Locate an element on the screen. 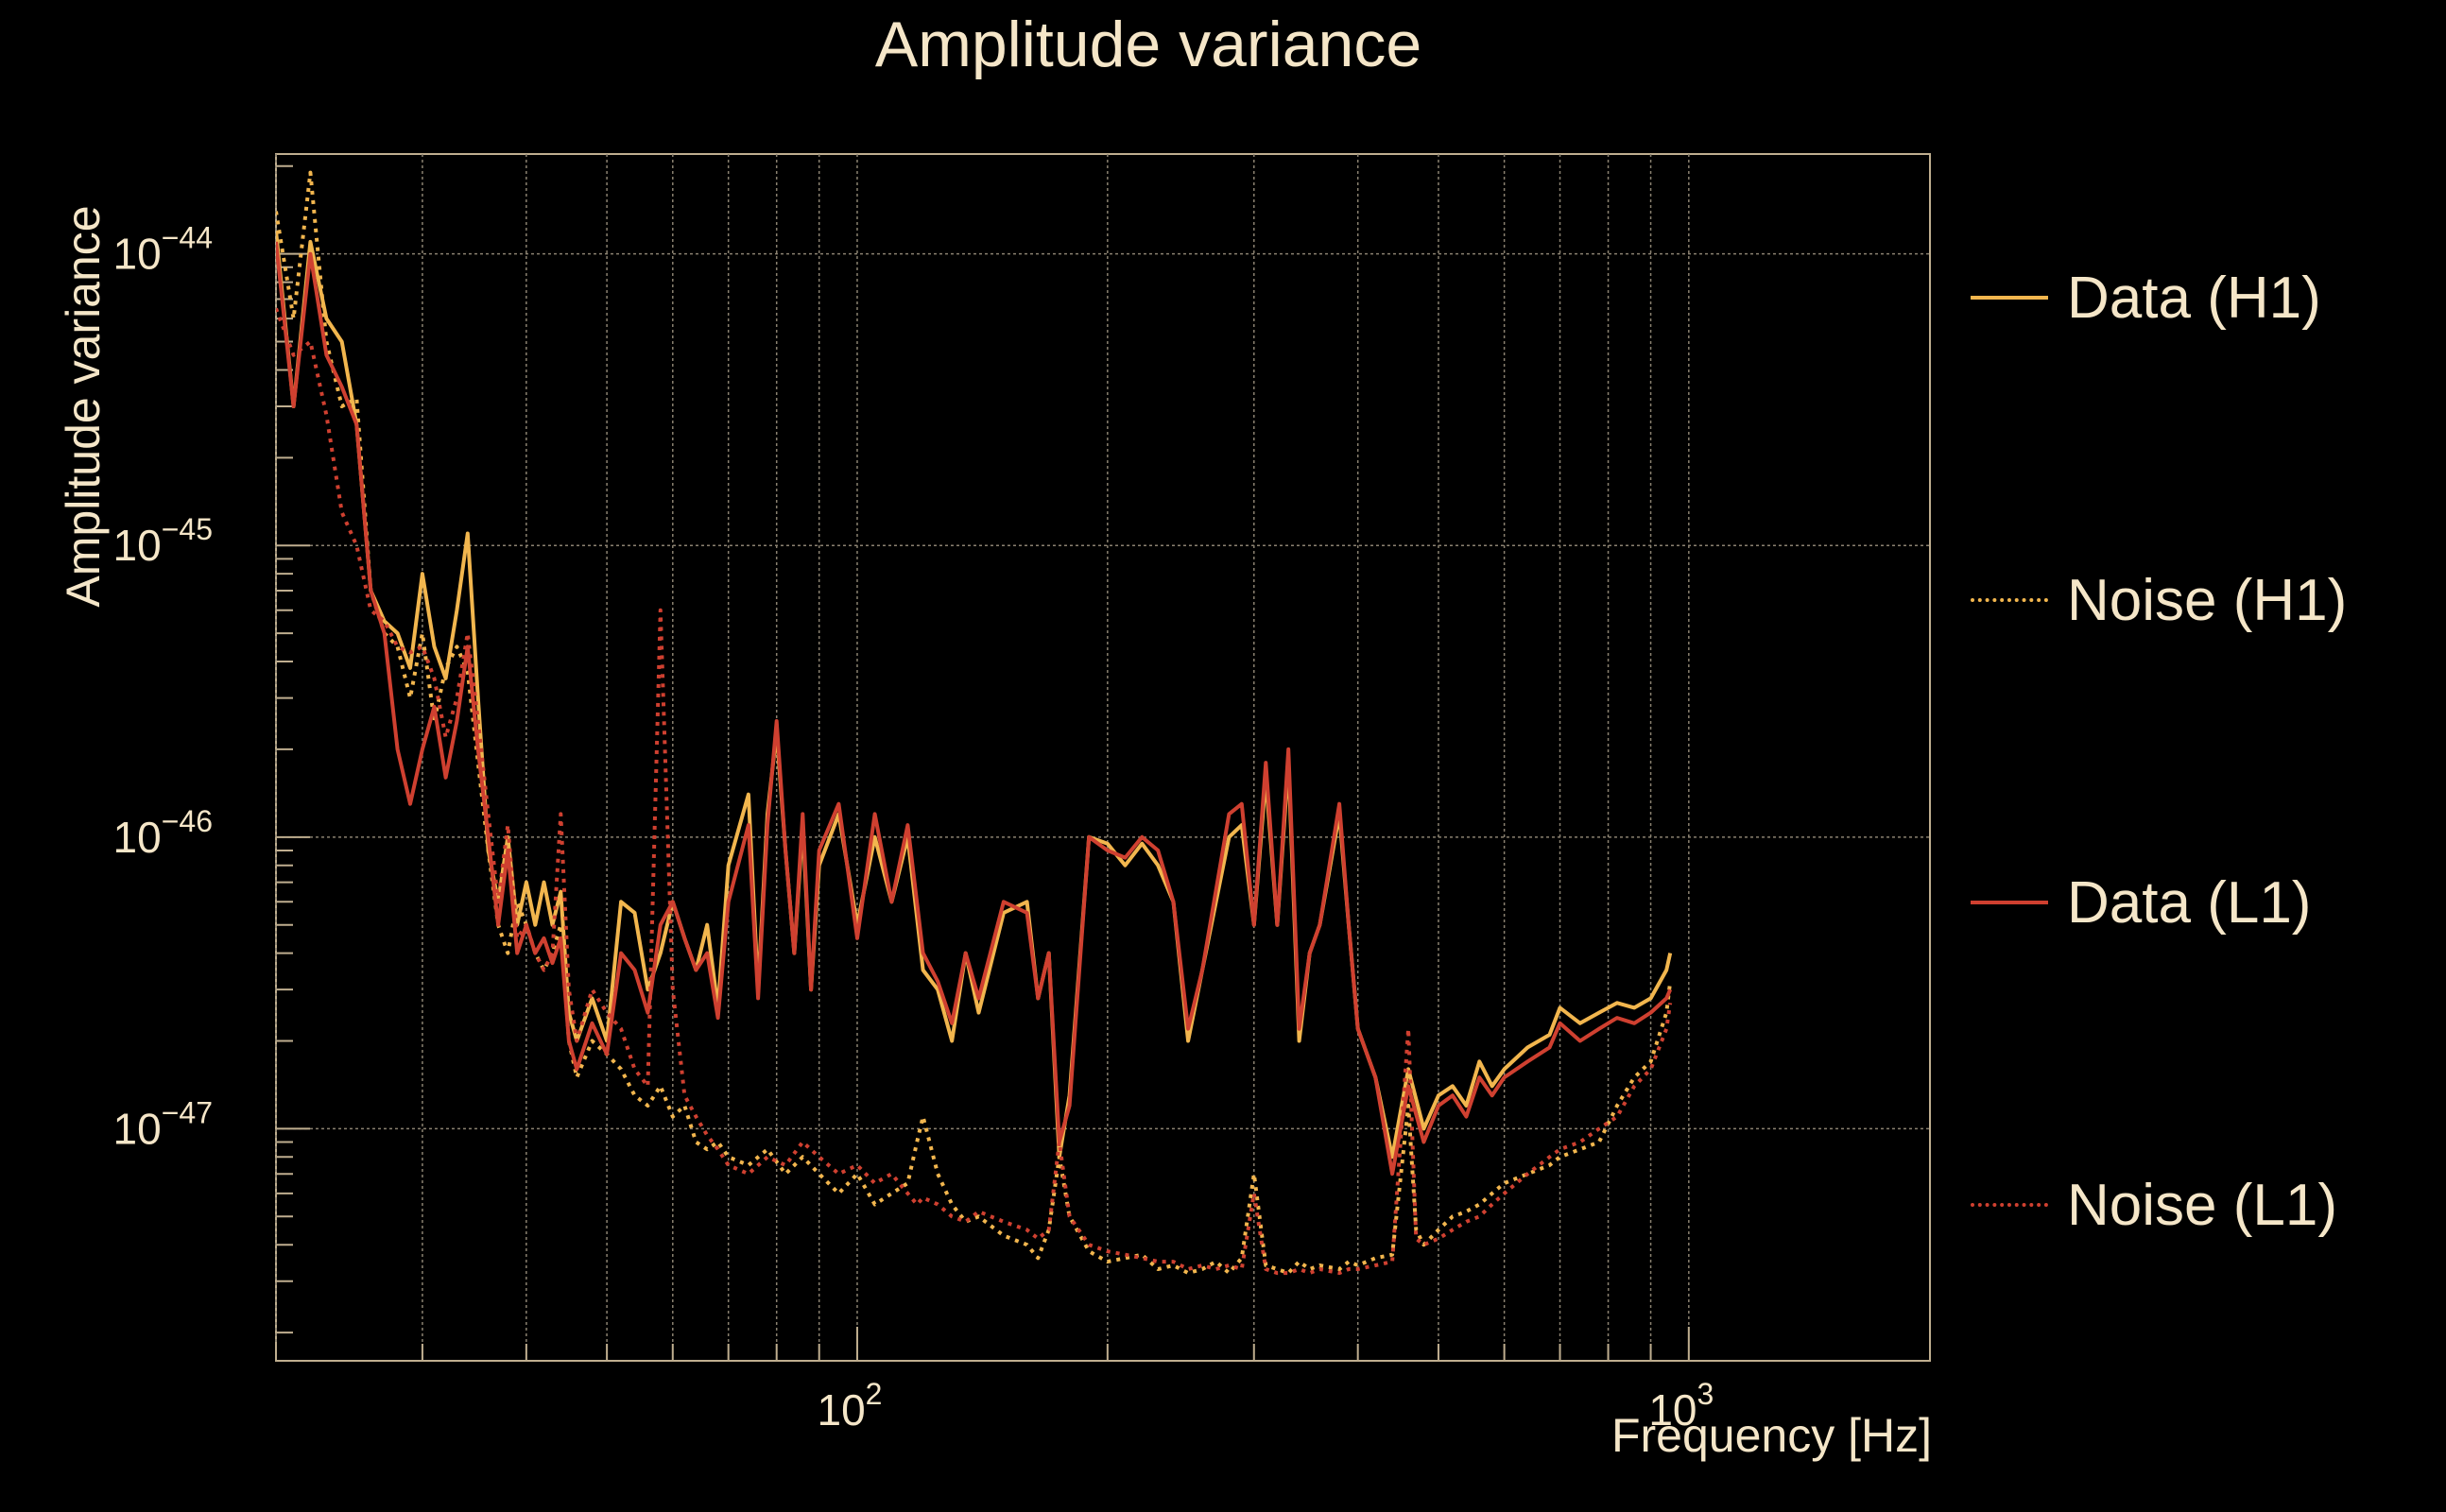 Image resolution: width=2446 pixels, height=1512 pixels. x-tick-label: 10² is located at coordinates (850, 1406).